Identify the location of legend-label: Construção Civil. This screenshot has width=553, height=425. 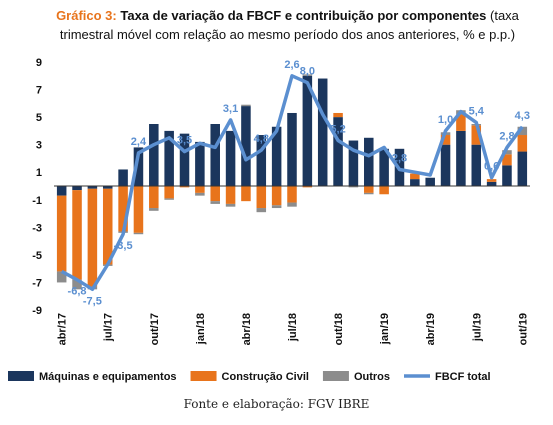
(265, 377).